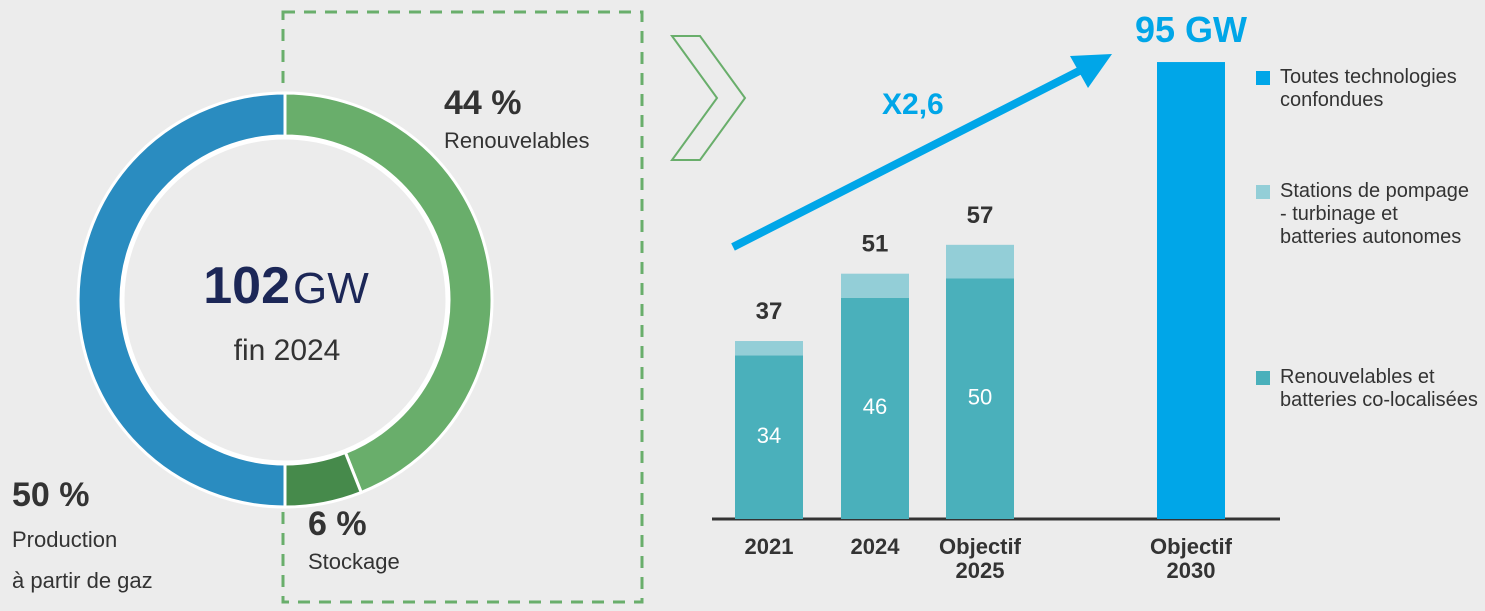 The height and width of the screenshot is (611, 1485). Describe the element at coordinates (769, 546) in the screenshot. I see `x-tick-label: 2021` at that location.